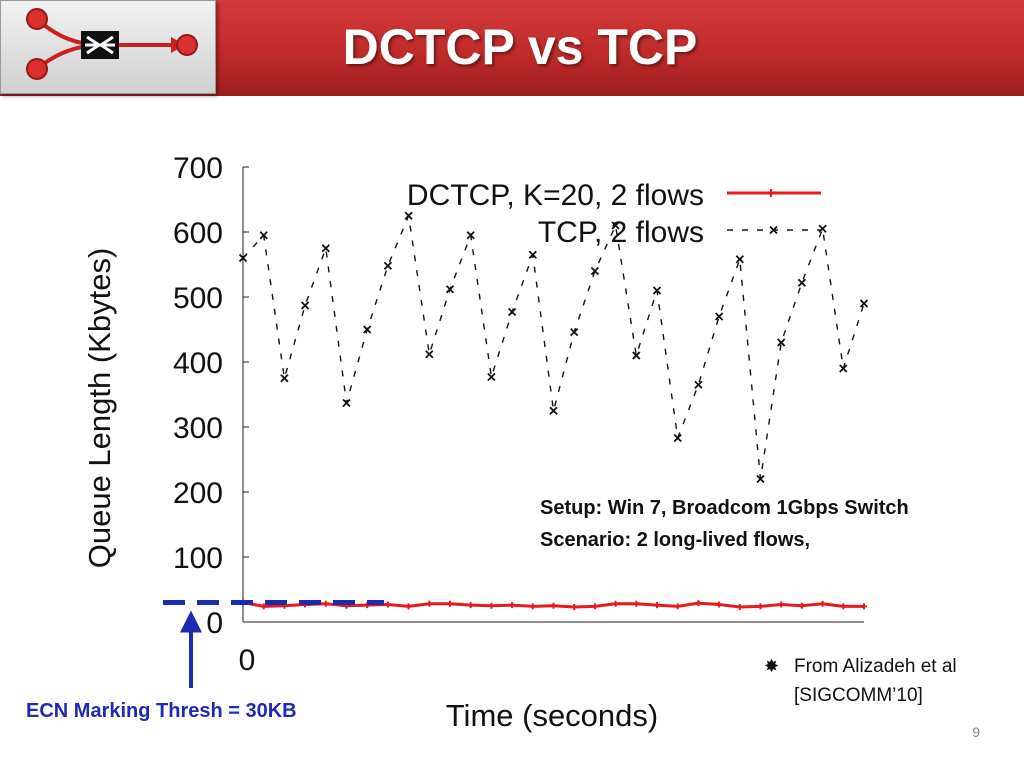  Describe the element at coordinates (773, 230) in the screenshot. I see `legend-marker-tcp` at that location.